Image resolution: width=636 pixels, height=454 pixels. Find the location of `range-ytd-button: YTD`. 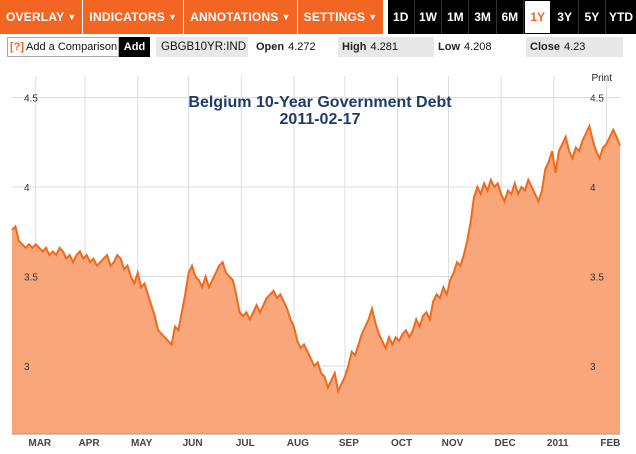

range-ytd-button: YTD is located at coordinates (621, 17).